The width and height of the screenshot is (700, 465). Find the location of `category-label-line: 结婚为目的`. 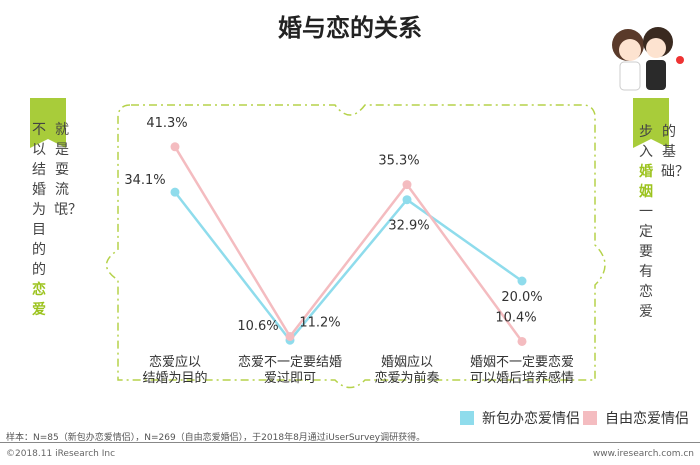

category-label-line: 结婚为目的 is located at coordinates (175, 378).